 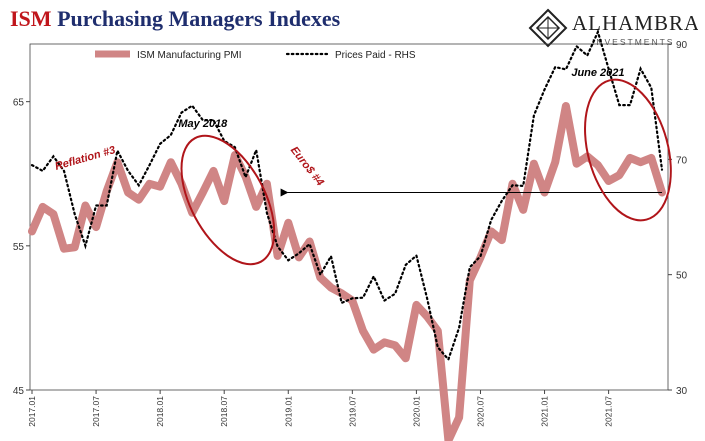 I want to click on y-right-tick-label: 50, so click(x=682, y=276).